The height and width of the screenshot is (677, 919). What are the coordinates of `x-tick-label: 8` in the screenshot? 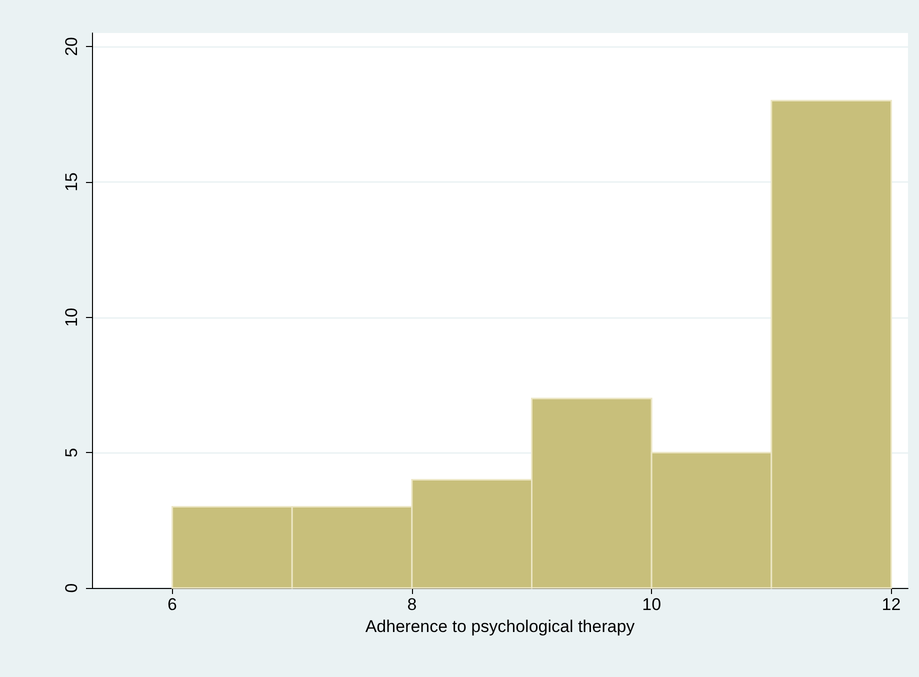 It's located at (412, 604).